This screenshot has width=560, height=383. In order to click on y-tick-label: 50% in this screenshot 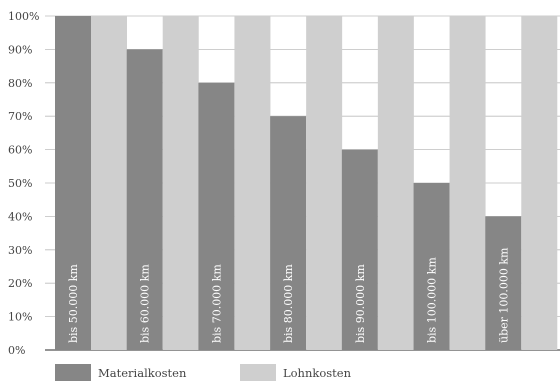, I will do `click(20, 183)`.